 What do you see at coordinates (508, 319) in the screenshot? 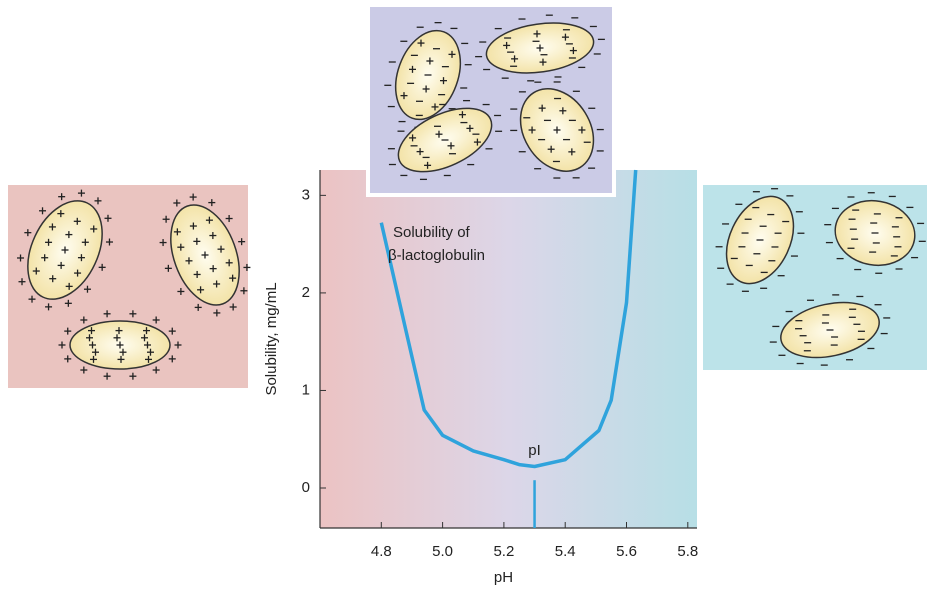
I see `solubility-curve` at bounding box center [508, 319].